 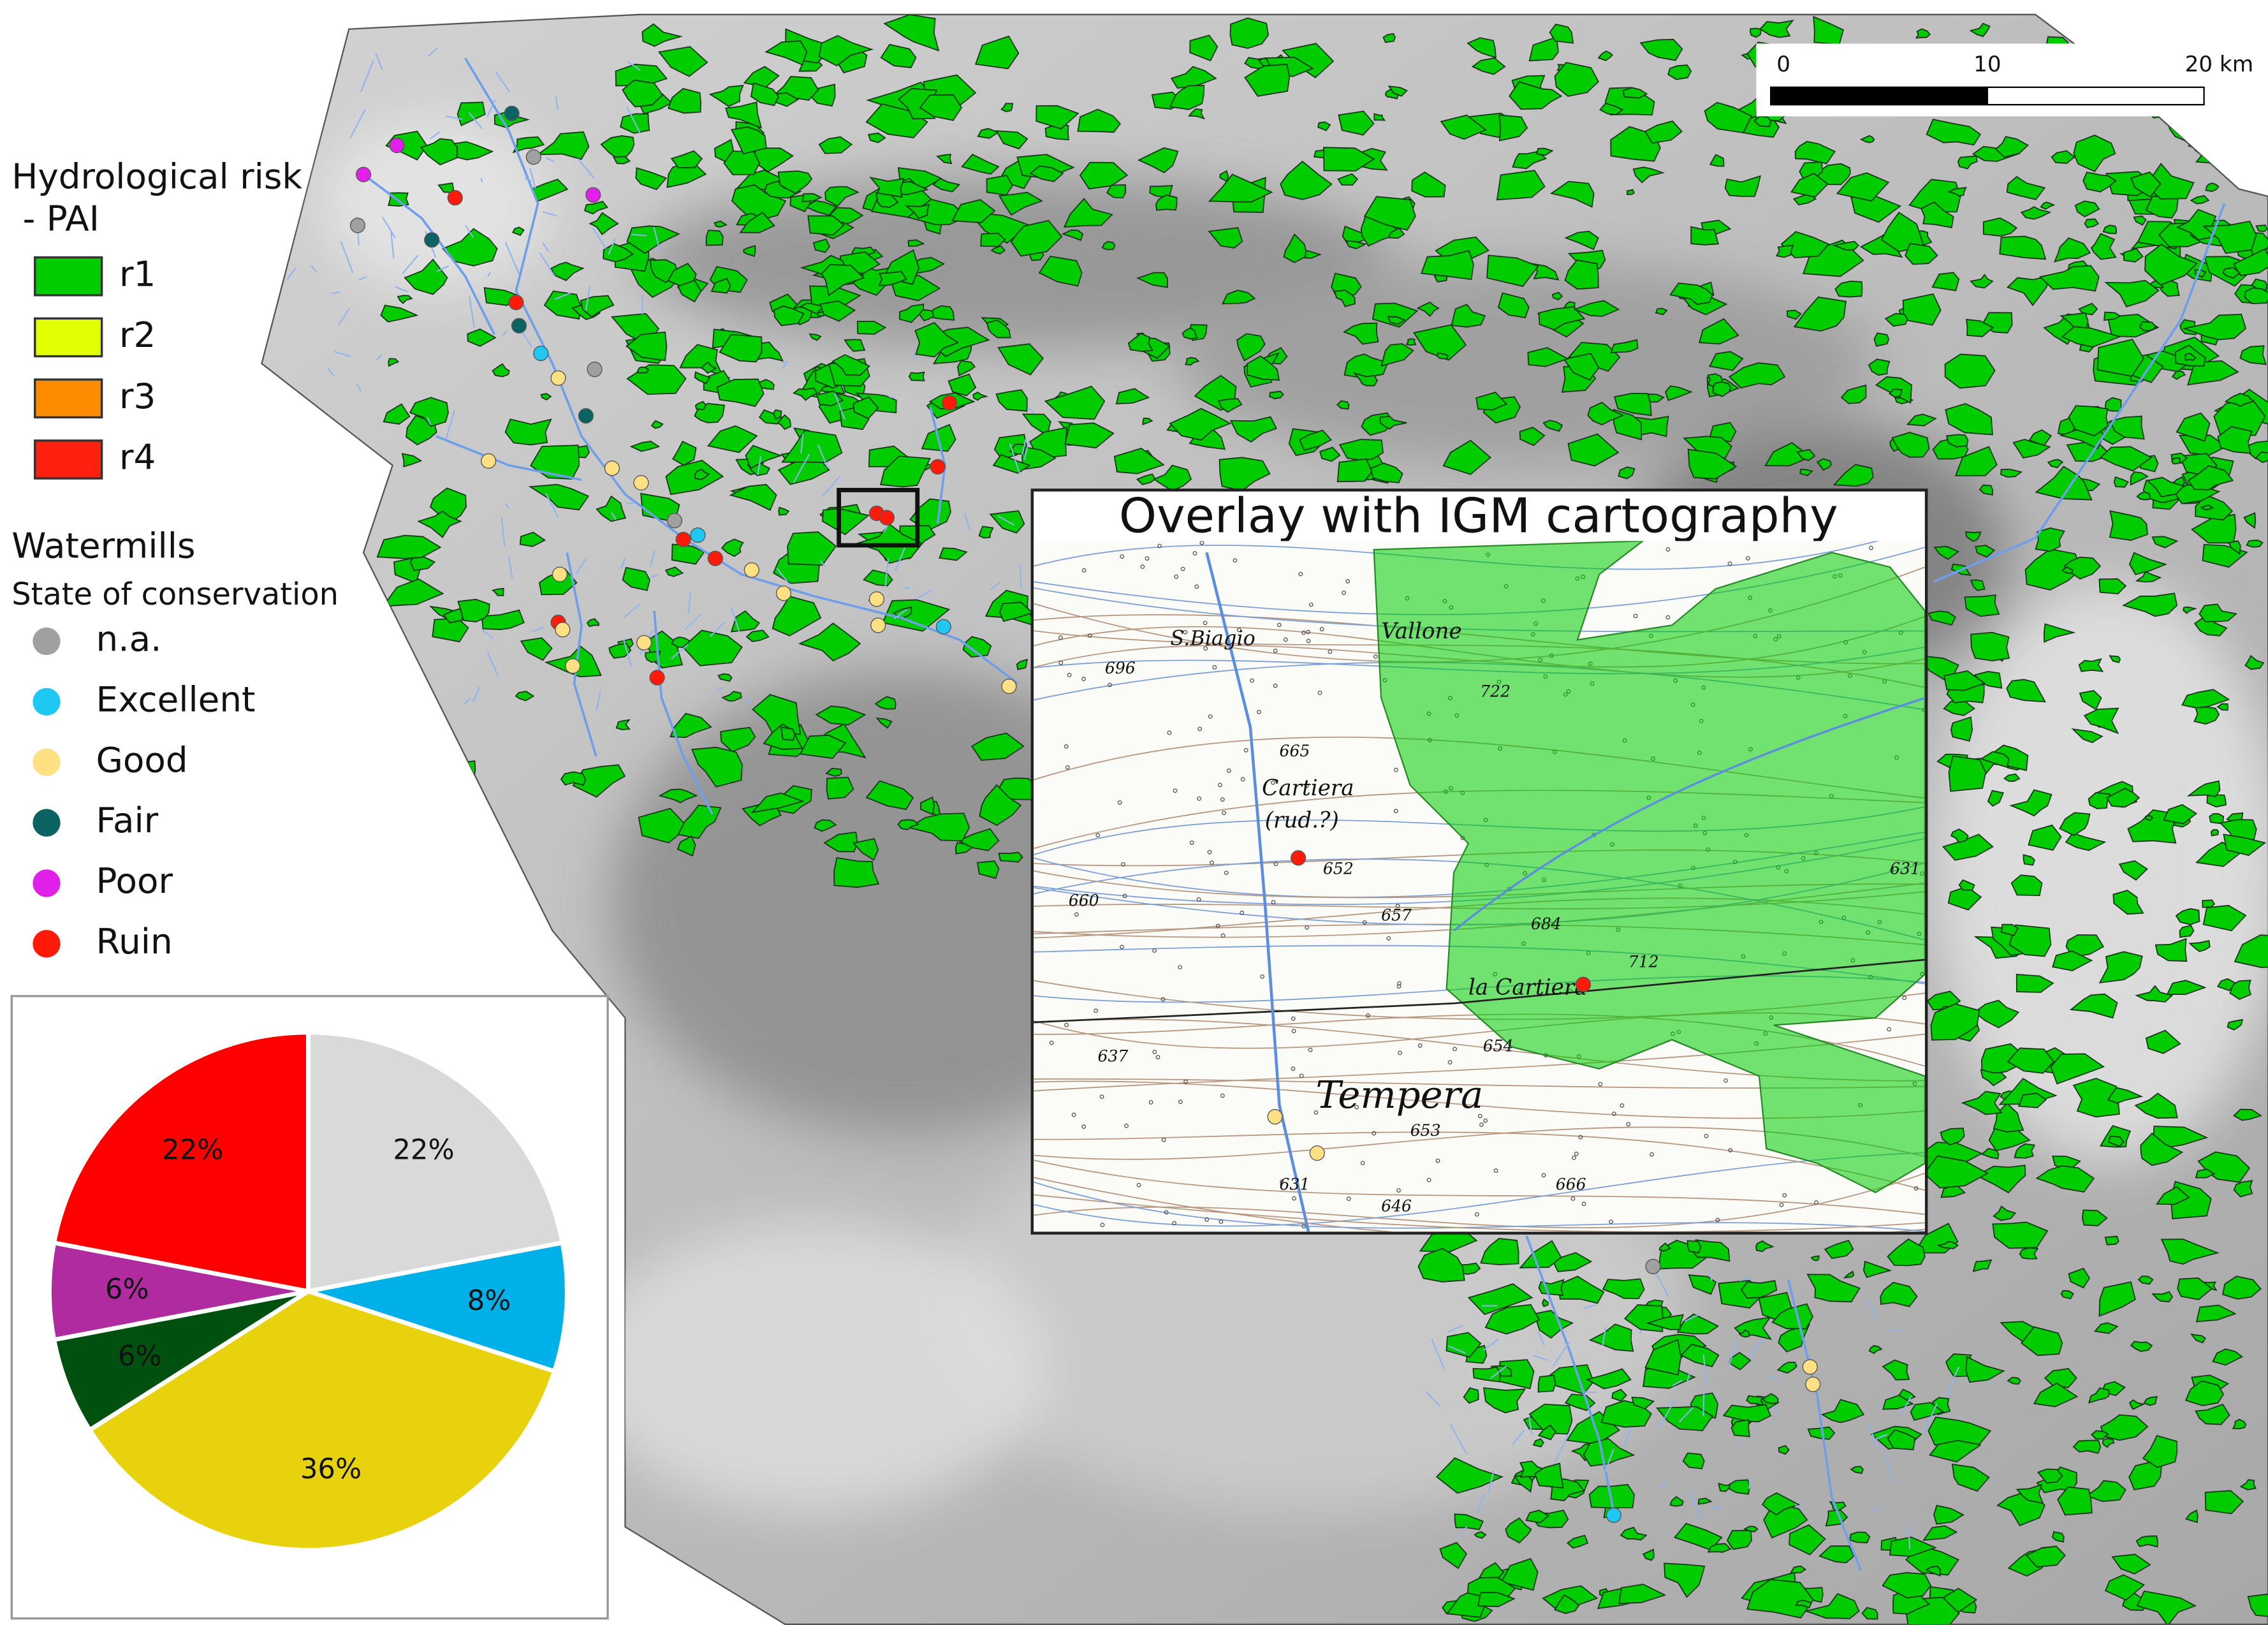 I want to click on pie-label: 22%, so click(x=423, y=1150).